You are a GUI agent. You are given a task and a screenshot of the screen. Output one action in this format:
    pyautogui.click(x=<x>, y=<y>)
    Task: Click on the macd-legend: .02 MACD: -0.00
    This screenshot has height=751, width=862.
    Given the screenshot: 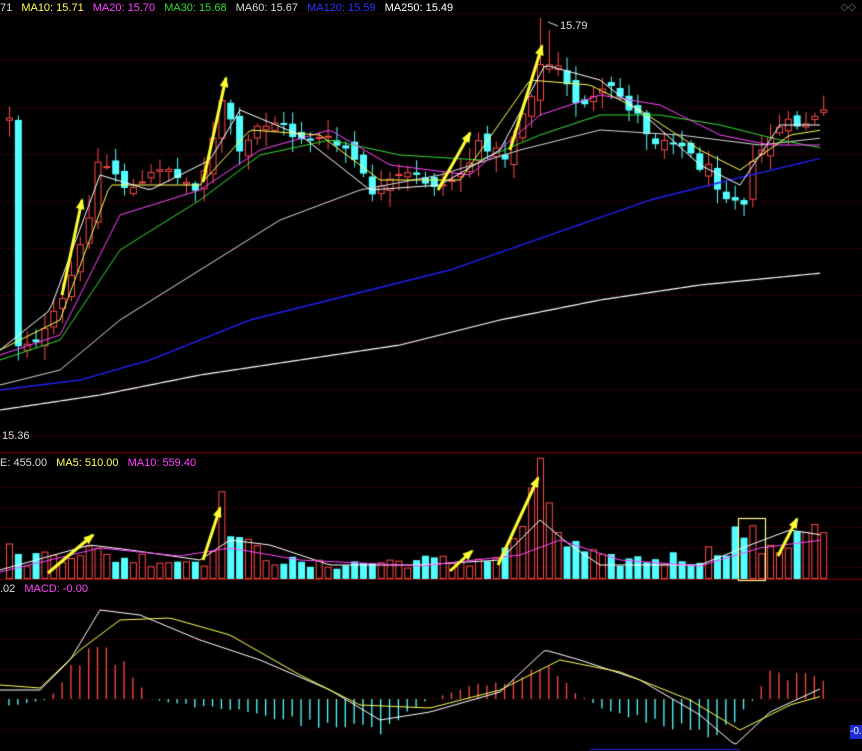 What is the action you would take?
    pyautogui.click(x=47, y=589)
    